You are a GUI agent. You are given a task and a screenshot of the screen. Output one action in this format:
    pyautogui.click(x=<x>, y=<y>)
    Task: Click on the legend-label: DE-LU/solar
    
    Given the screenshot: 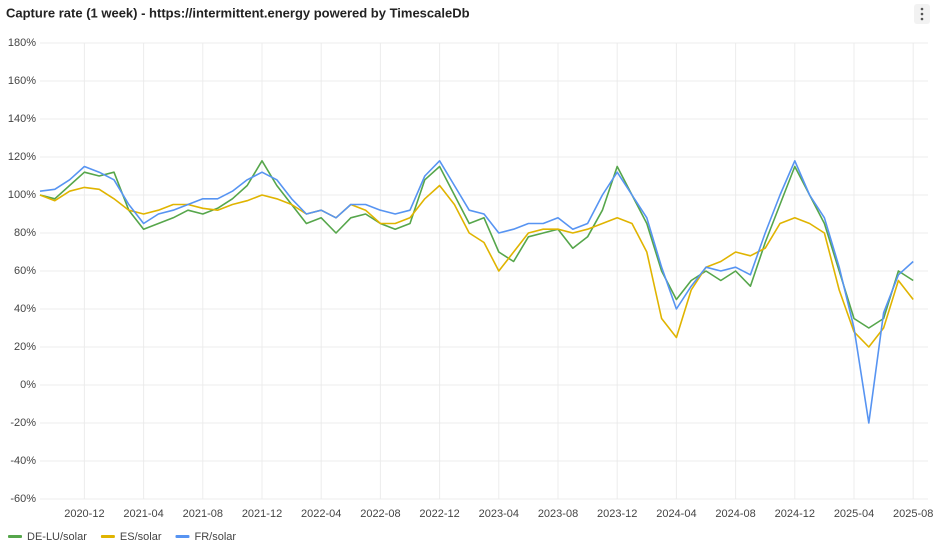 What is the action you would take?
    pyautogui.click(x=57, y=537)
    